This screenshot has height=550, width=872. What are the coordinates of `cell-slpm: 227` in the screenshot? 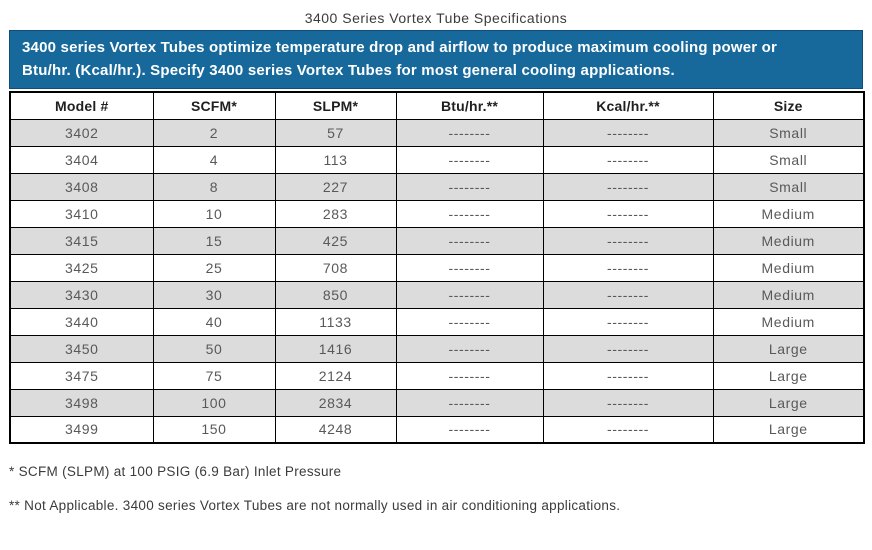 It's located at (335, 186).